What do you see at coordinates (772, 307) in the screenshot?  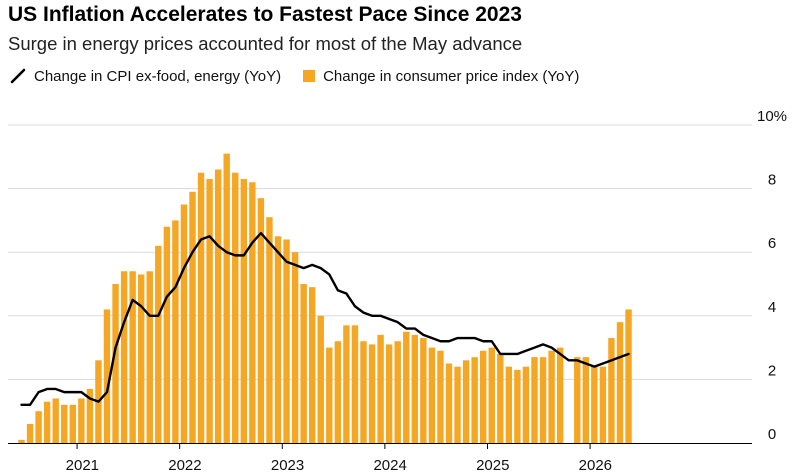 I see `y-tick-label: 4` at bounding box center [772, 307].